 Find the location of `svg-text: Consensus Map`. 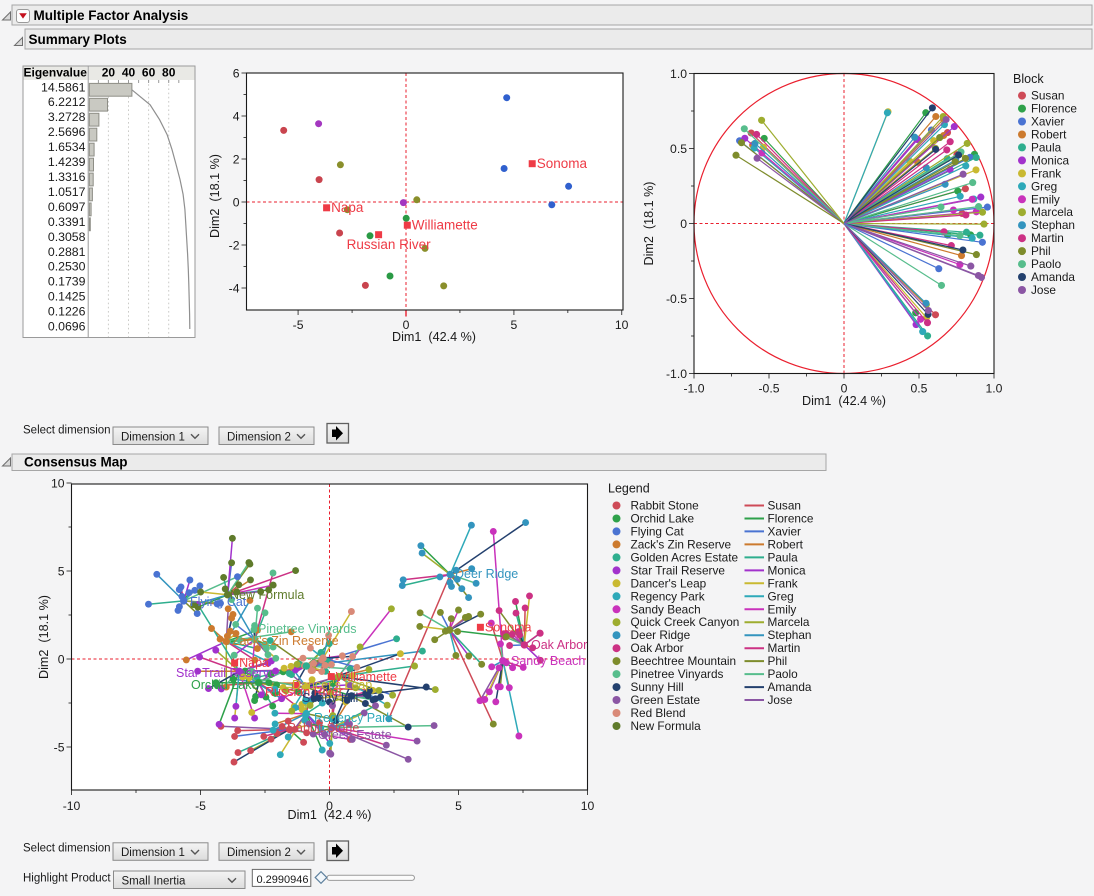

svg-text: Consensus Map is located at coordinates (76, 462).